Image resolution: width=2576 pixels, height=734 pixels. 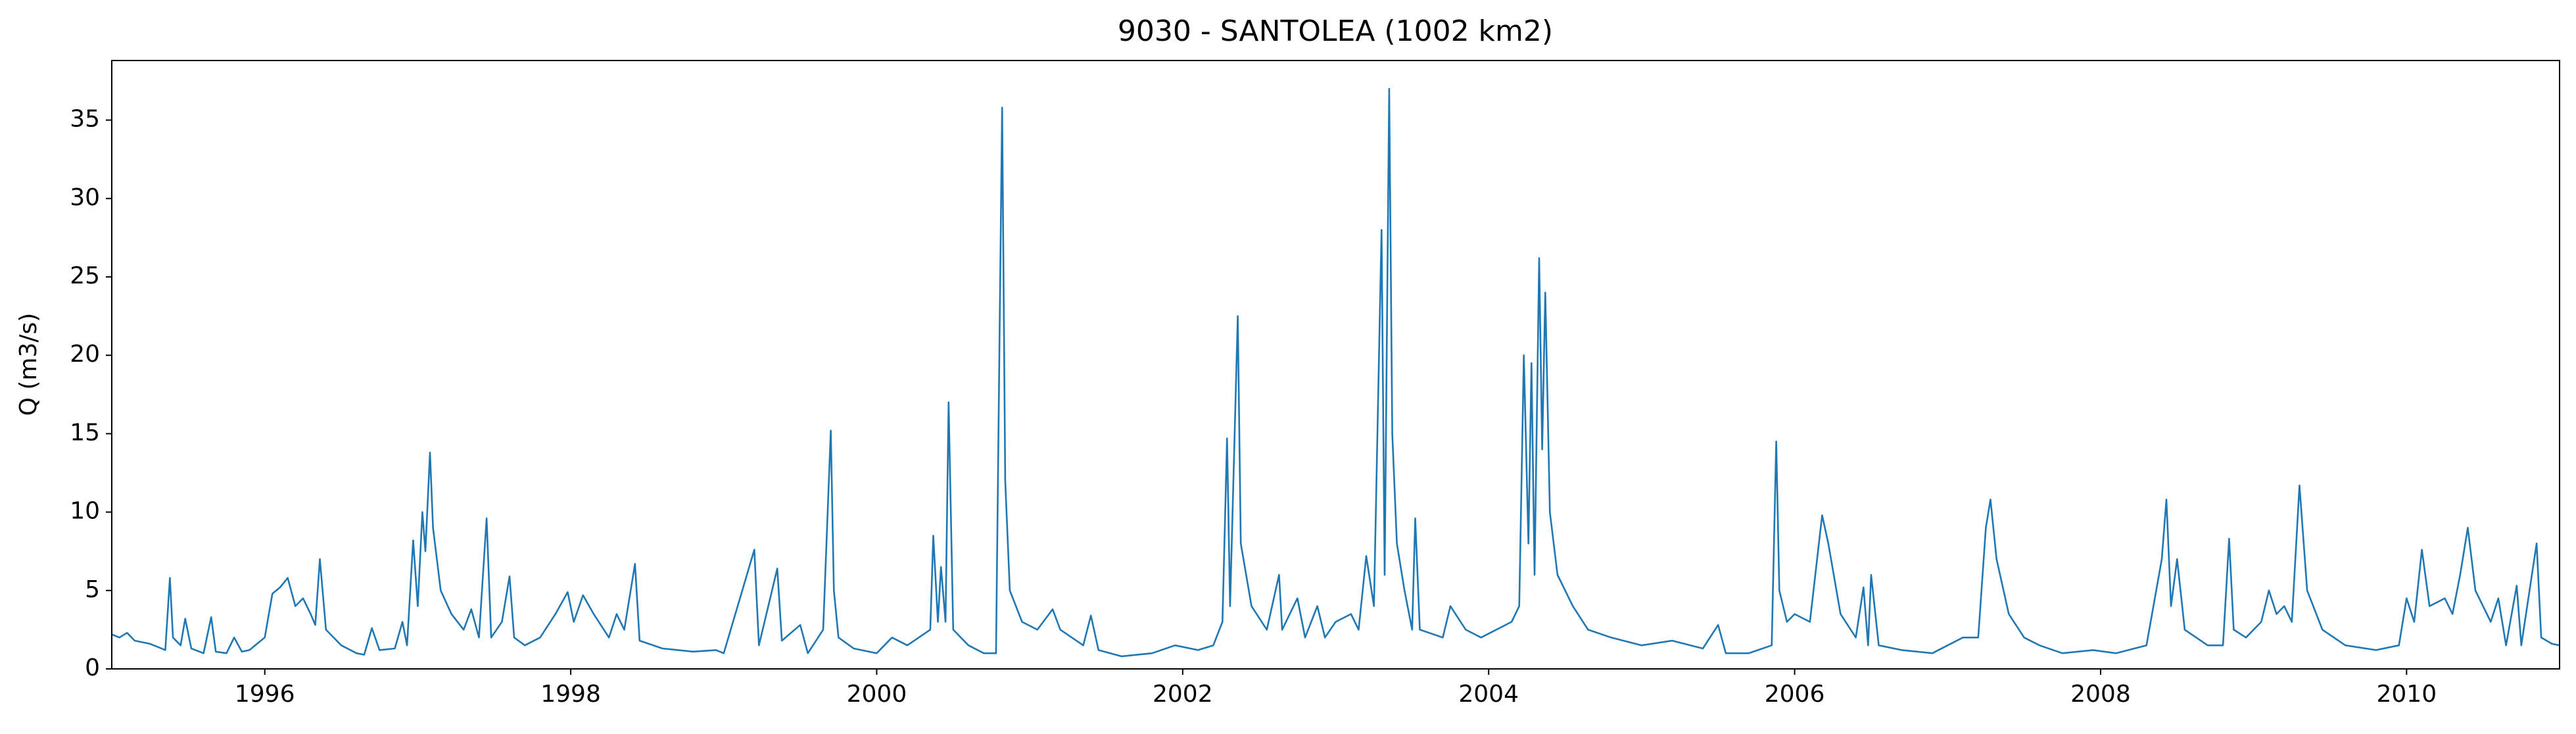 What do you see at coordinates (1488, 694) in the screenshot?
I see `x-tick-label: 2004` at bounding box center [1488, 694].